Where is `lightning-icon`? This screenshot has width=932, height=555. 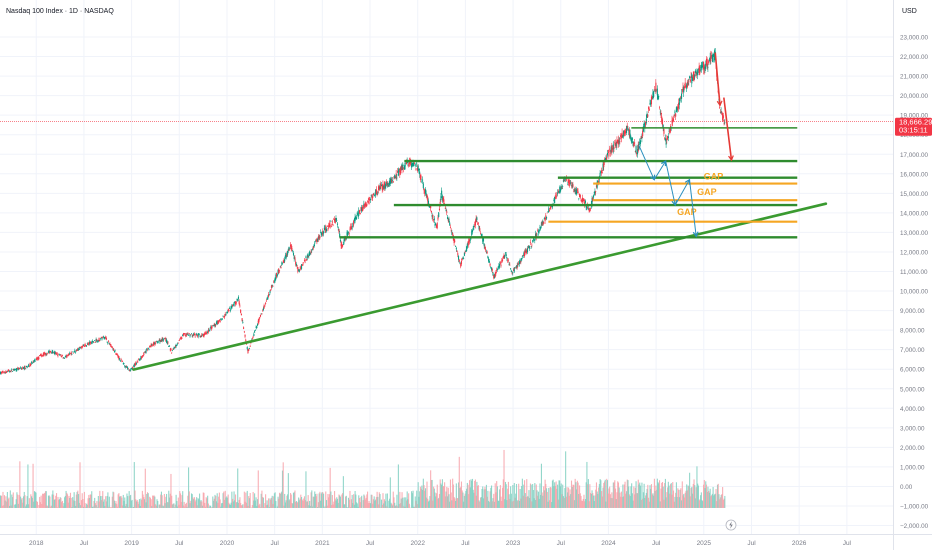 lightning-icon is located at coordinates (731, 525).